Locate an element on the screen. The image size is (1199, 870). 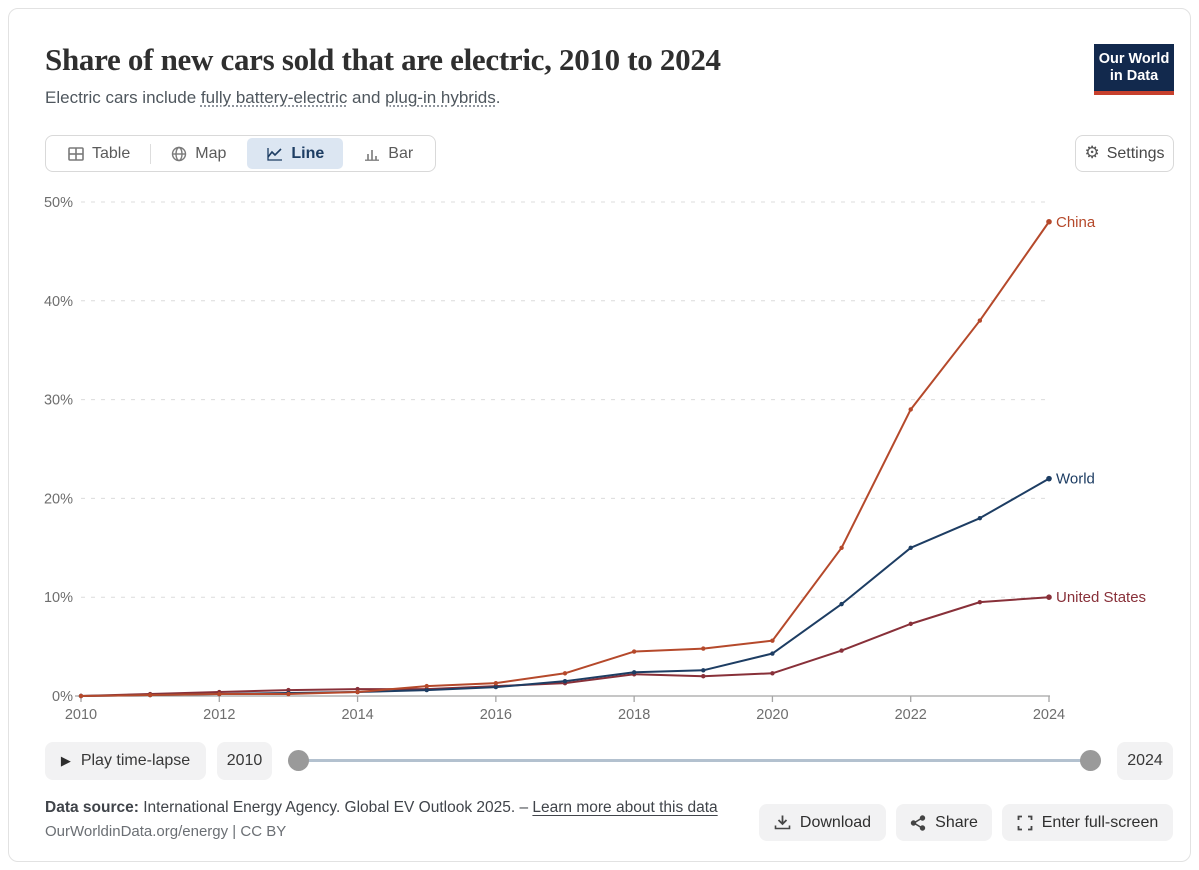
gear-icon: ⚙ is located at coordinates (1092, 153).